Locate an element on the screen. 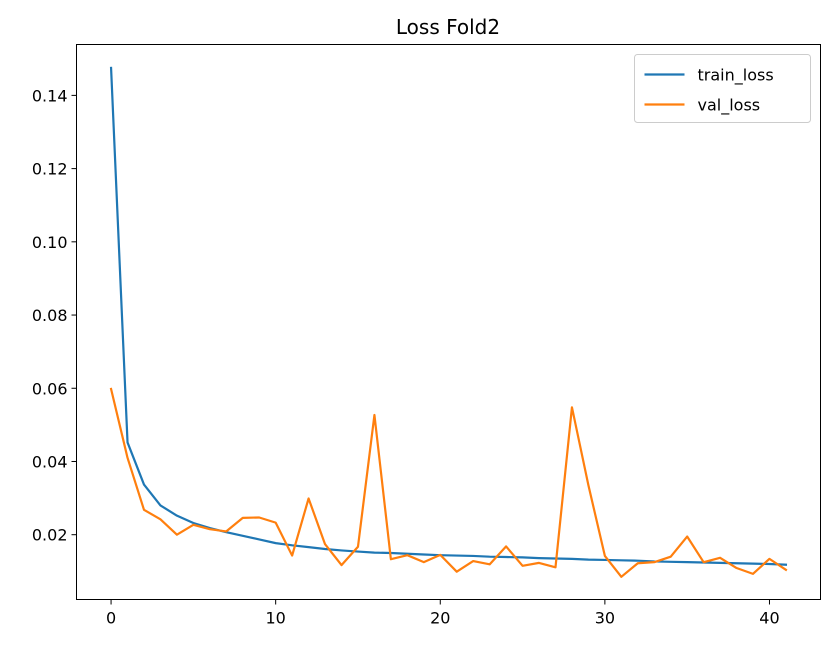 This screenshot has height=650, width=835. x-tick-label: 30 is located at coordinates (605, 618).